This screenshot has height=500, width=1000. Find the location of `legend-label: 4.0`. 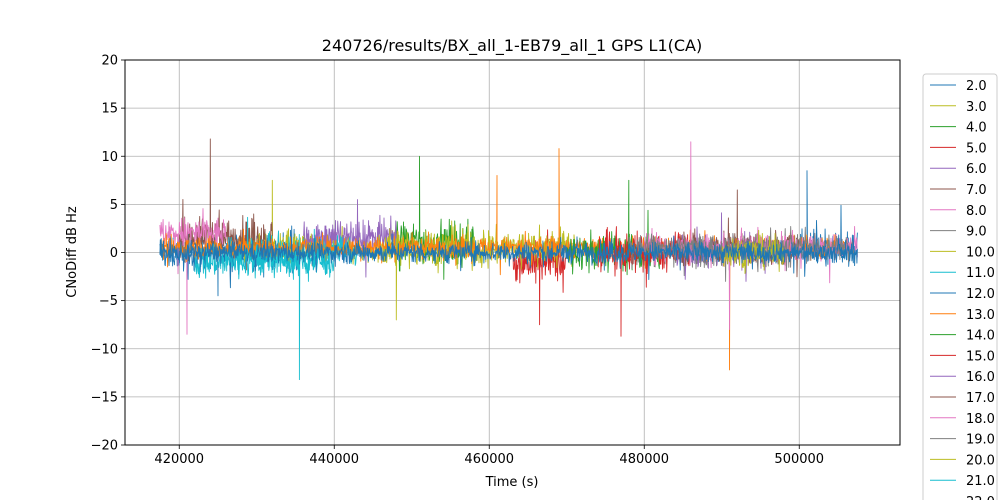

legend-label: 4.0 is located at coordinates (976, 128).